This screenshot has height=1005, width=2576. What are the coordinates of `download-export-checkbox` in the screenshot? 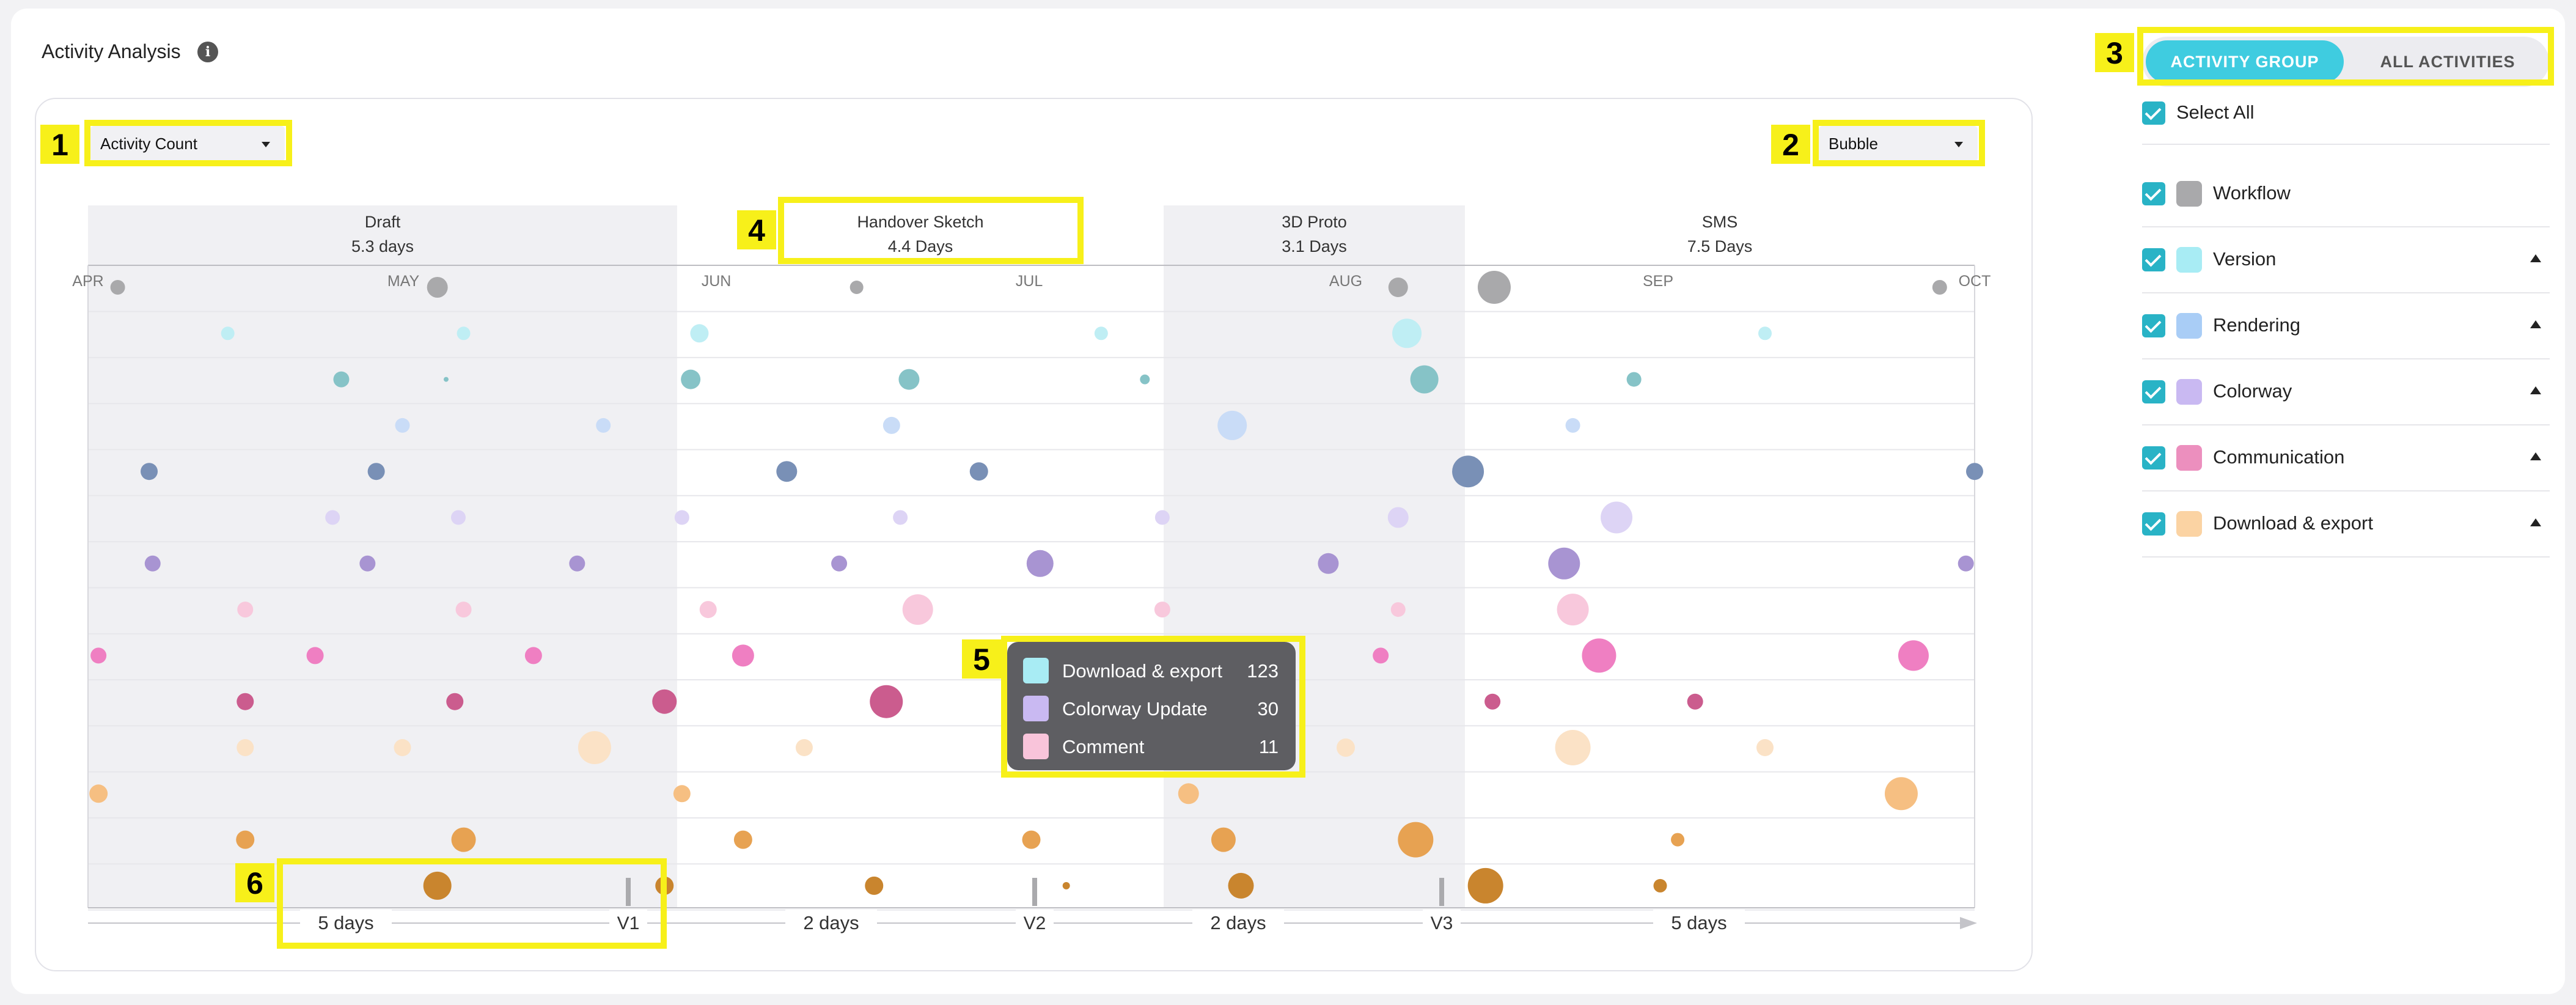 It's located at (2153, 524).